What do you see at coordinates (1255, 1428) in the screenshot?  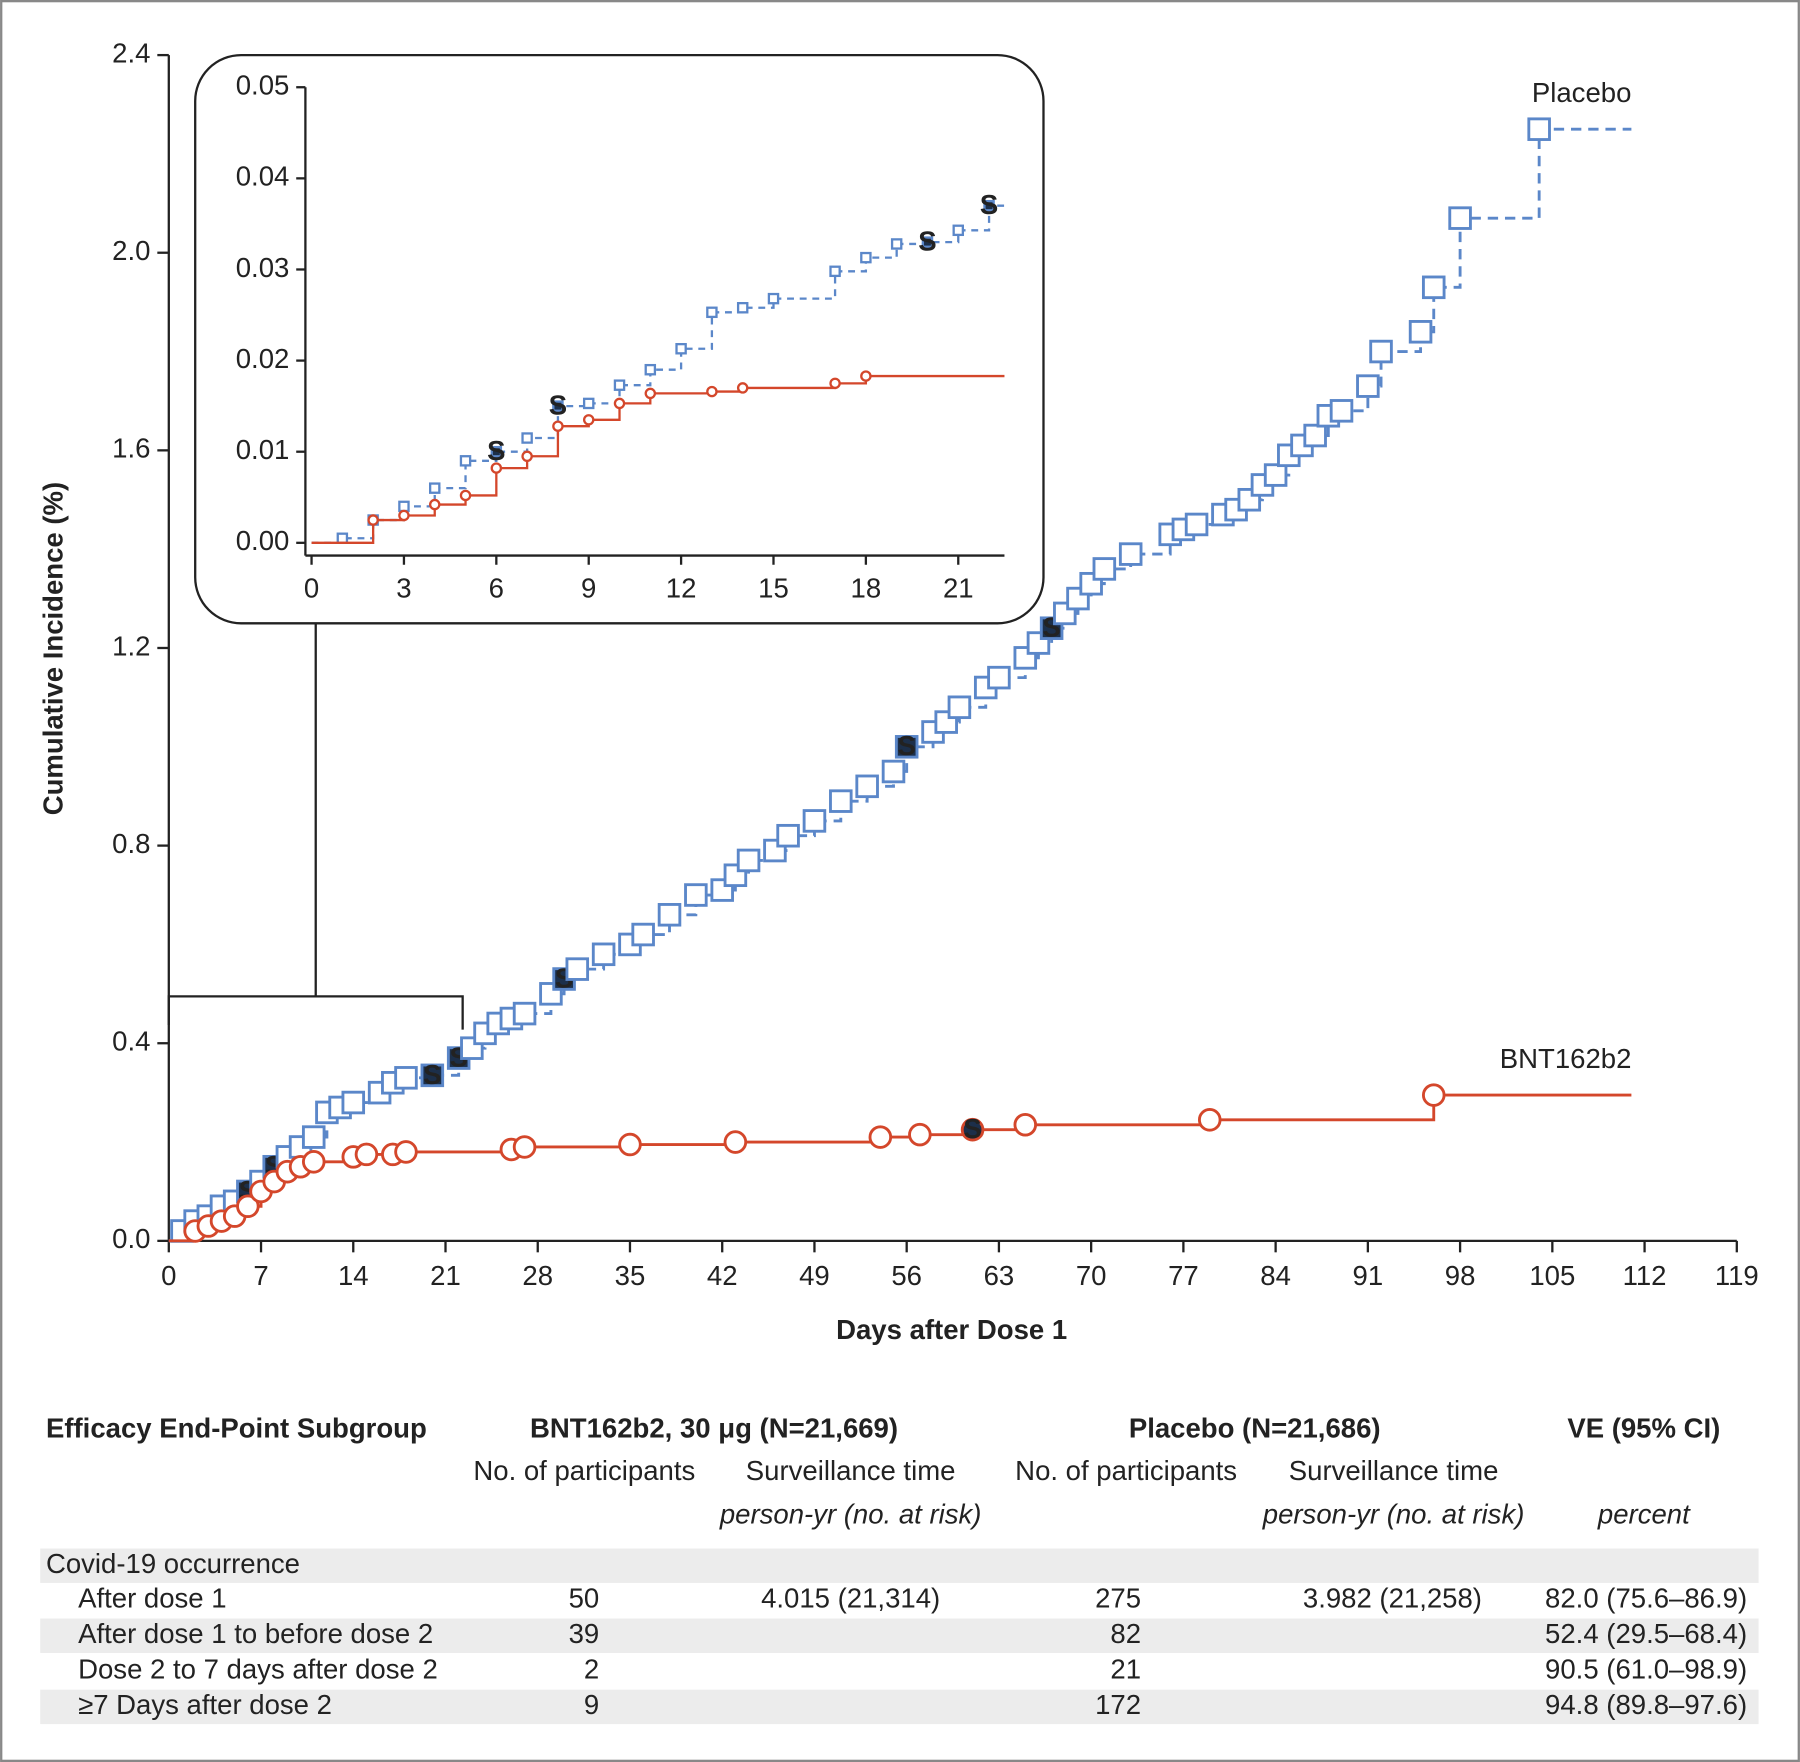 I see `table-header: Placebo (N=21,686)` at bounding box center [1255, 1428].